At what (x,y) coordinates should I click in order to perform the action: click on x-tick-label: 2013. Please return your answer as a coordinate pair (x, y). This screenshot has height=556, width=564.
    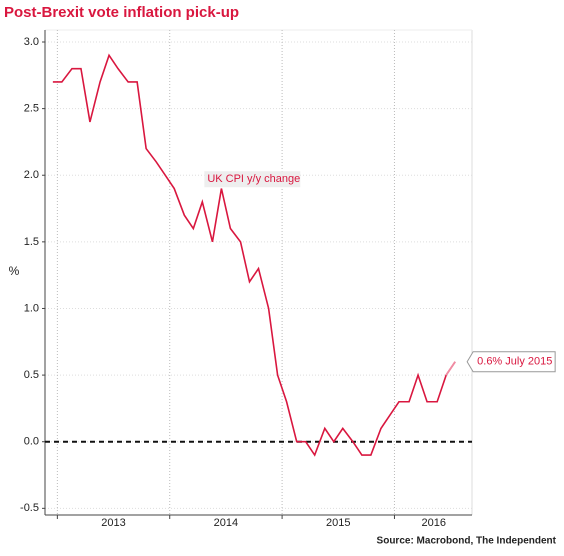
    Looking at the image, I should click on (113, 523).